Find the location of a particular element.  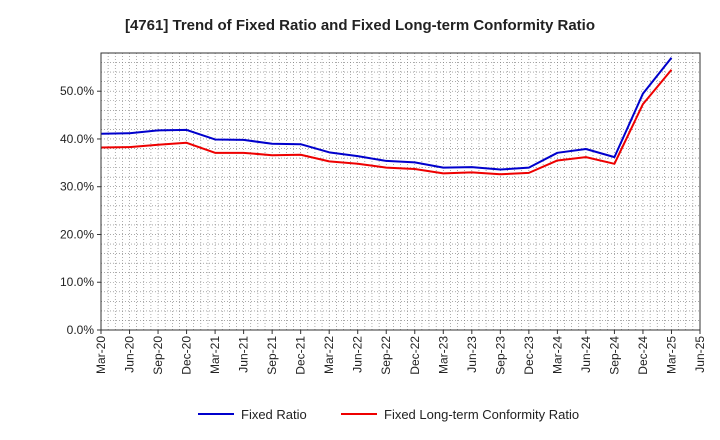

x-tick-label: Dec-20 is located at coordinates (187, 355).